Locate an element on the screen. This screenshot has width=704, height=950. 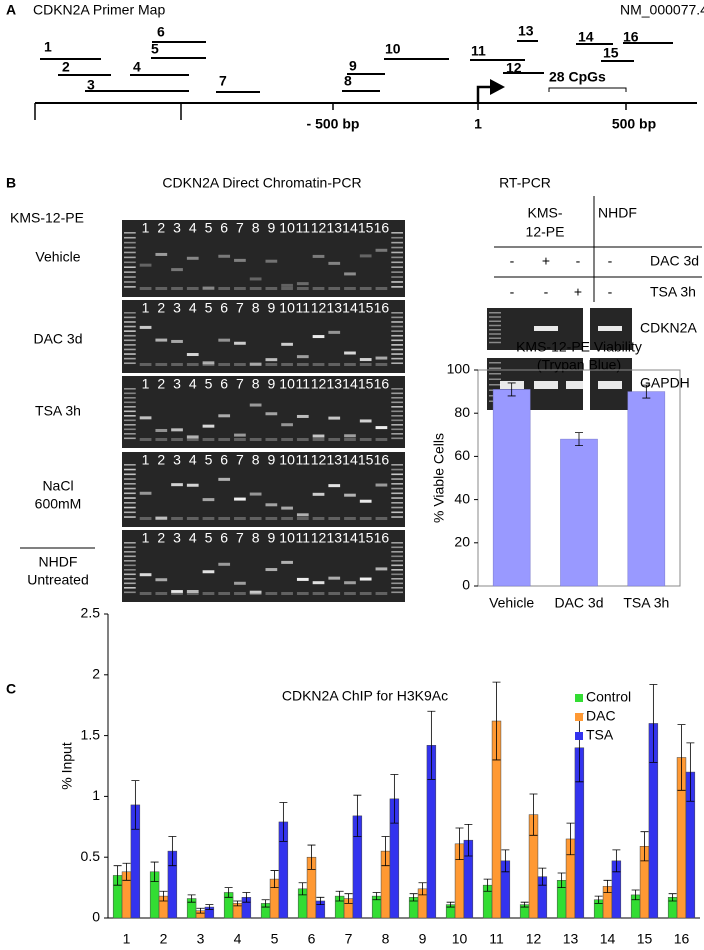
condition-label: DAC 3d is located at coordinates (57, 339).